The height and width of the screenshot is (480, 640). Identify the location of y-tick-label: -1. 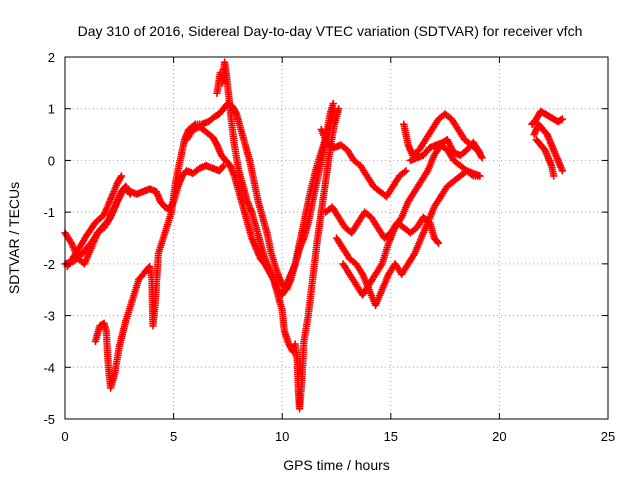
(49, 212).